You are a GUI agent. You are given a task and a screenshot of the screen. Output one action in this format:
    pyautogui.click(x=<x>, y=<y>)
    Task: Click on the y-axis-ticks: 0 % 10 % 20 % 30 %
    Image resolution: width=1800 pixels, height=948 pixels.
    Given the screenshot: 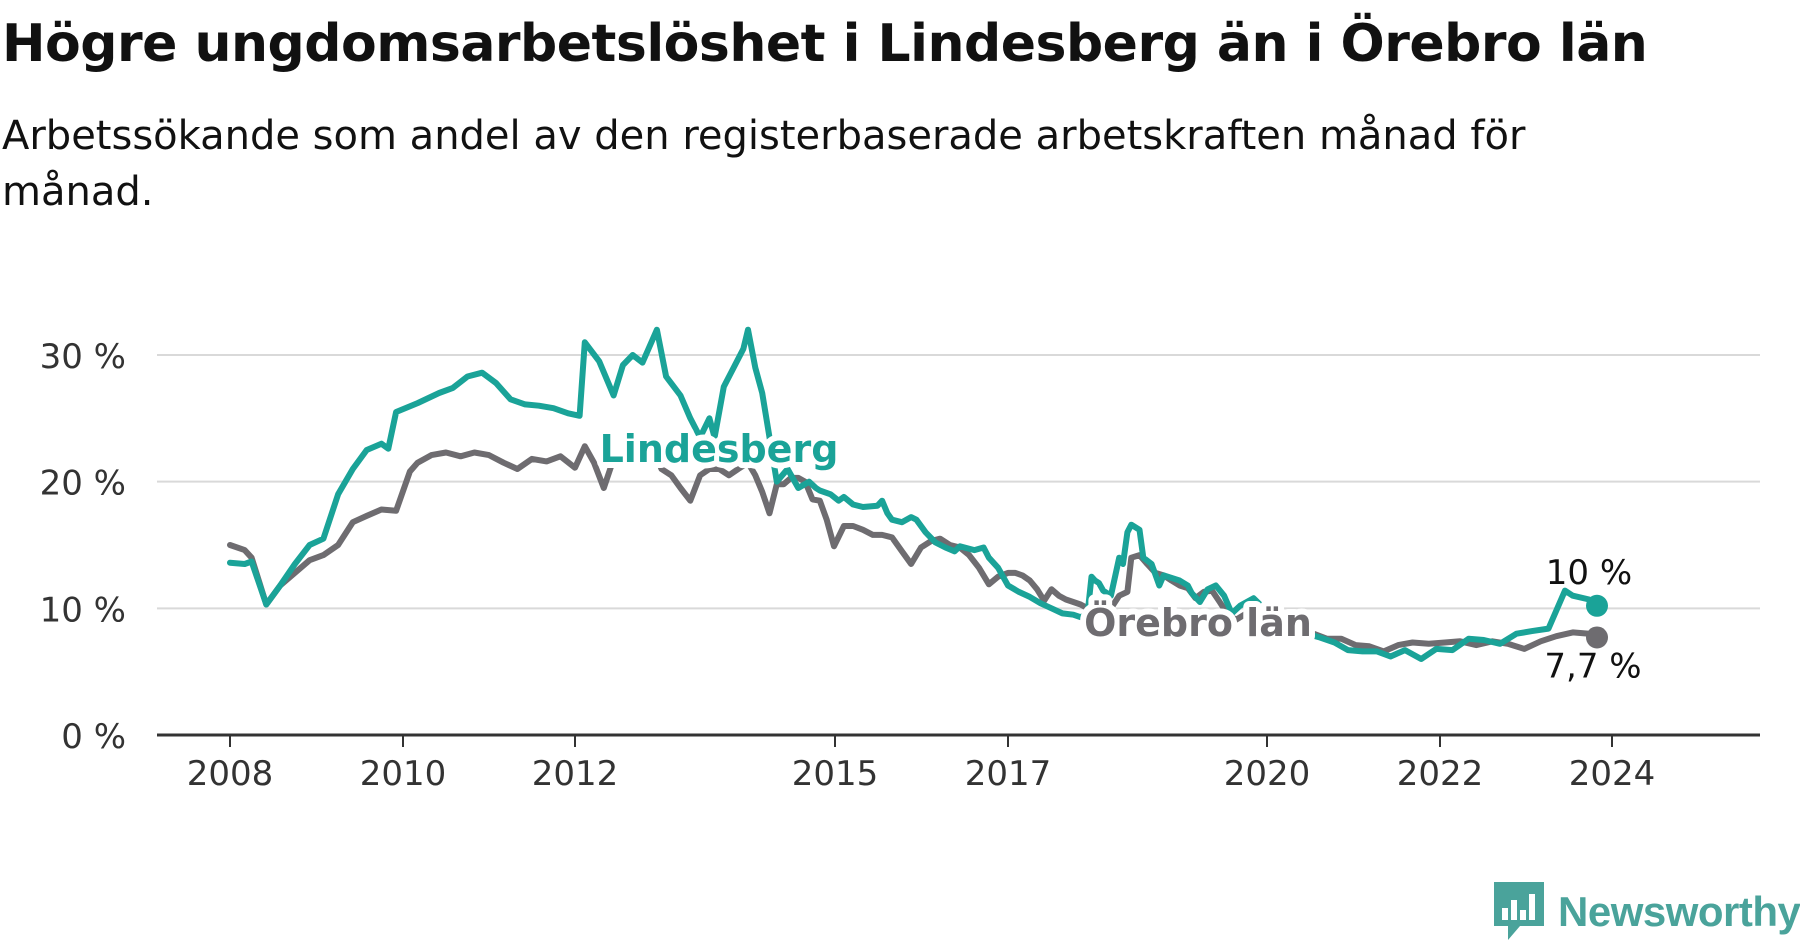 What is the action you would take?
    pyautogui.click(x=83, y=547)
    